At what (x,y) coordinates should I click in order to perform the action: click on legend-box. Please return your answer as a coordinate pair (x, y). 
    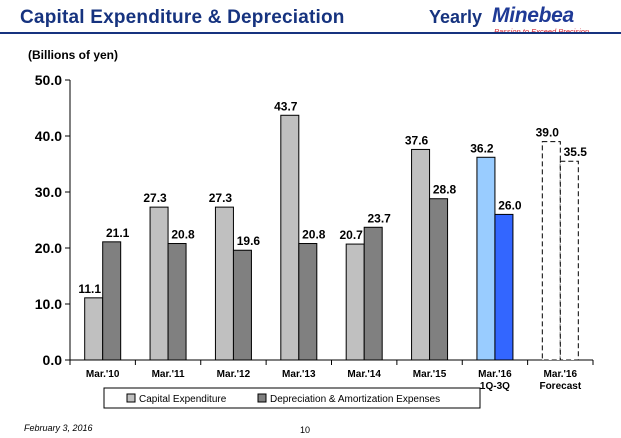
    Looking at the image, I should click on (292, 398).